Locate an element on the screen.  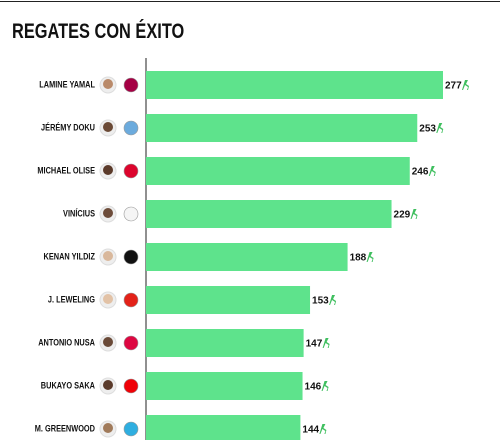
category-label: J. LEWELING is located at coordinates (71, 300).